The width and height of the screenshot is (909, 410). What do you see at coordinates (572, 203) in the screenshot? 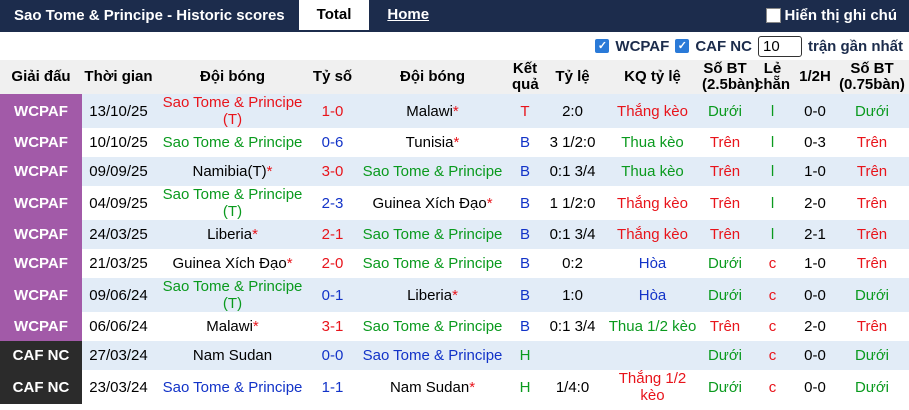
I see `cell: 1 1/2:0` at bounding box center [572, 203].